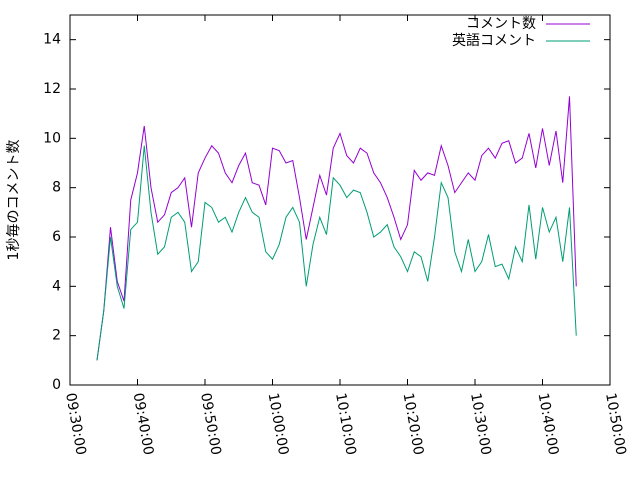  Describe the element at coordinates (52, 138) in the screenshot. I see `y-tick-label: 10` at that location.